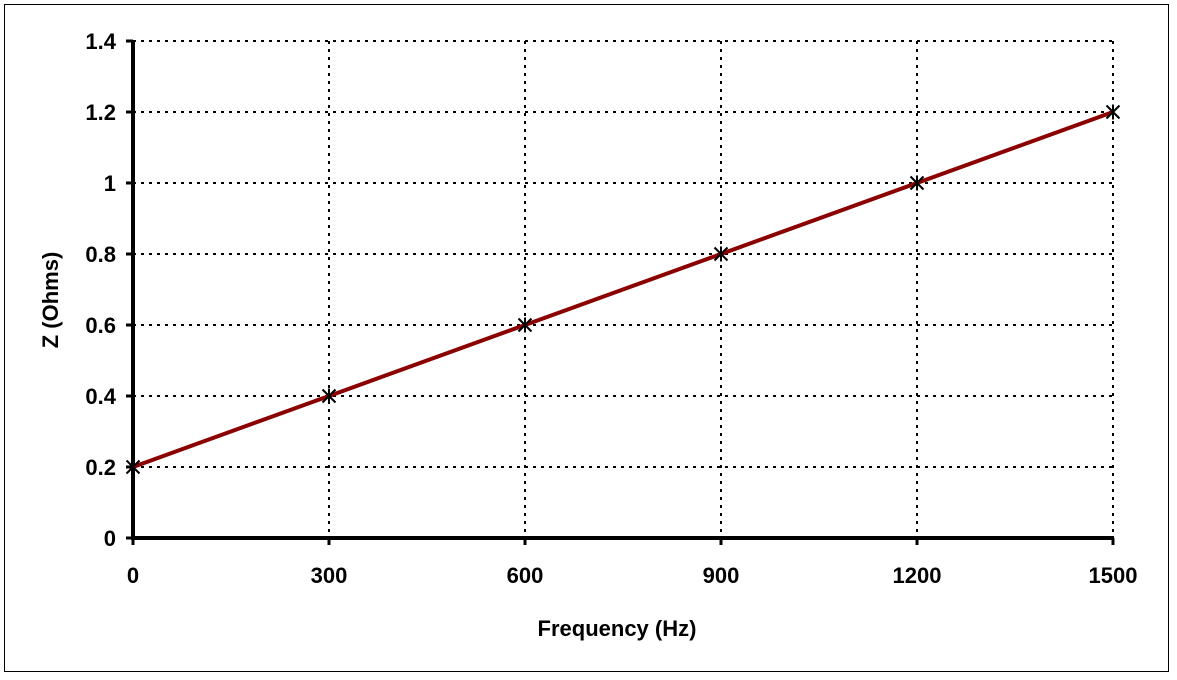  I want to click on x-tick-label: 1200, so click(917, 575).